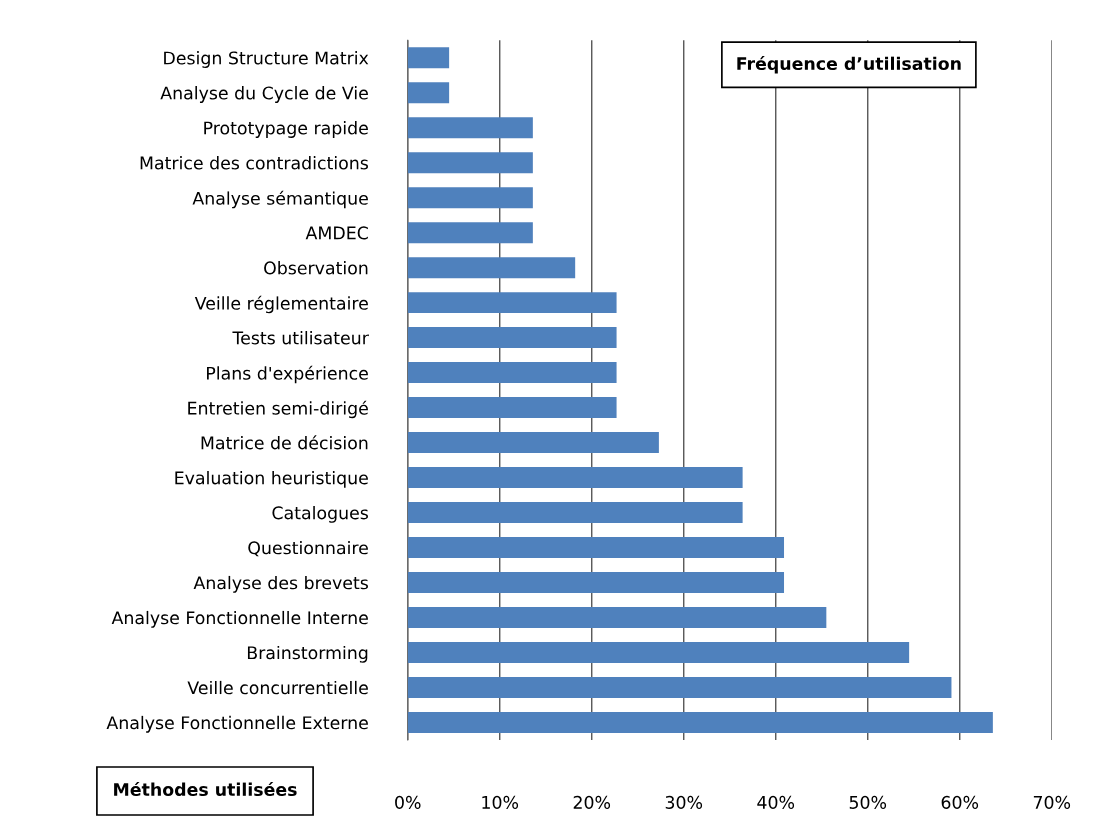  Describe the element at coordinates (300, 338) in the screenshot. I see `y-tick-label: Tests utilisateur` at that location.